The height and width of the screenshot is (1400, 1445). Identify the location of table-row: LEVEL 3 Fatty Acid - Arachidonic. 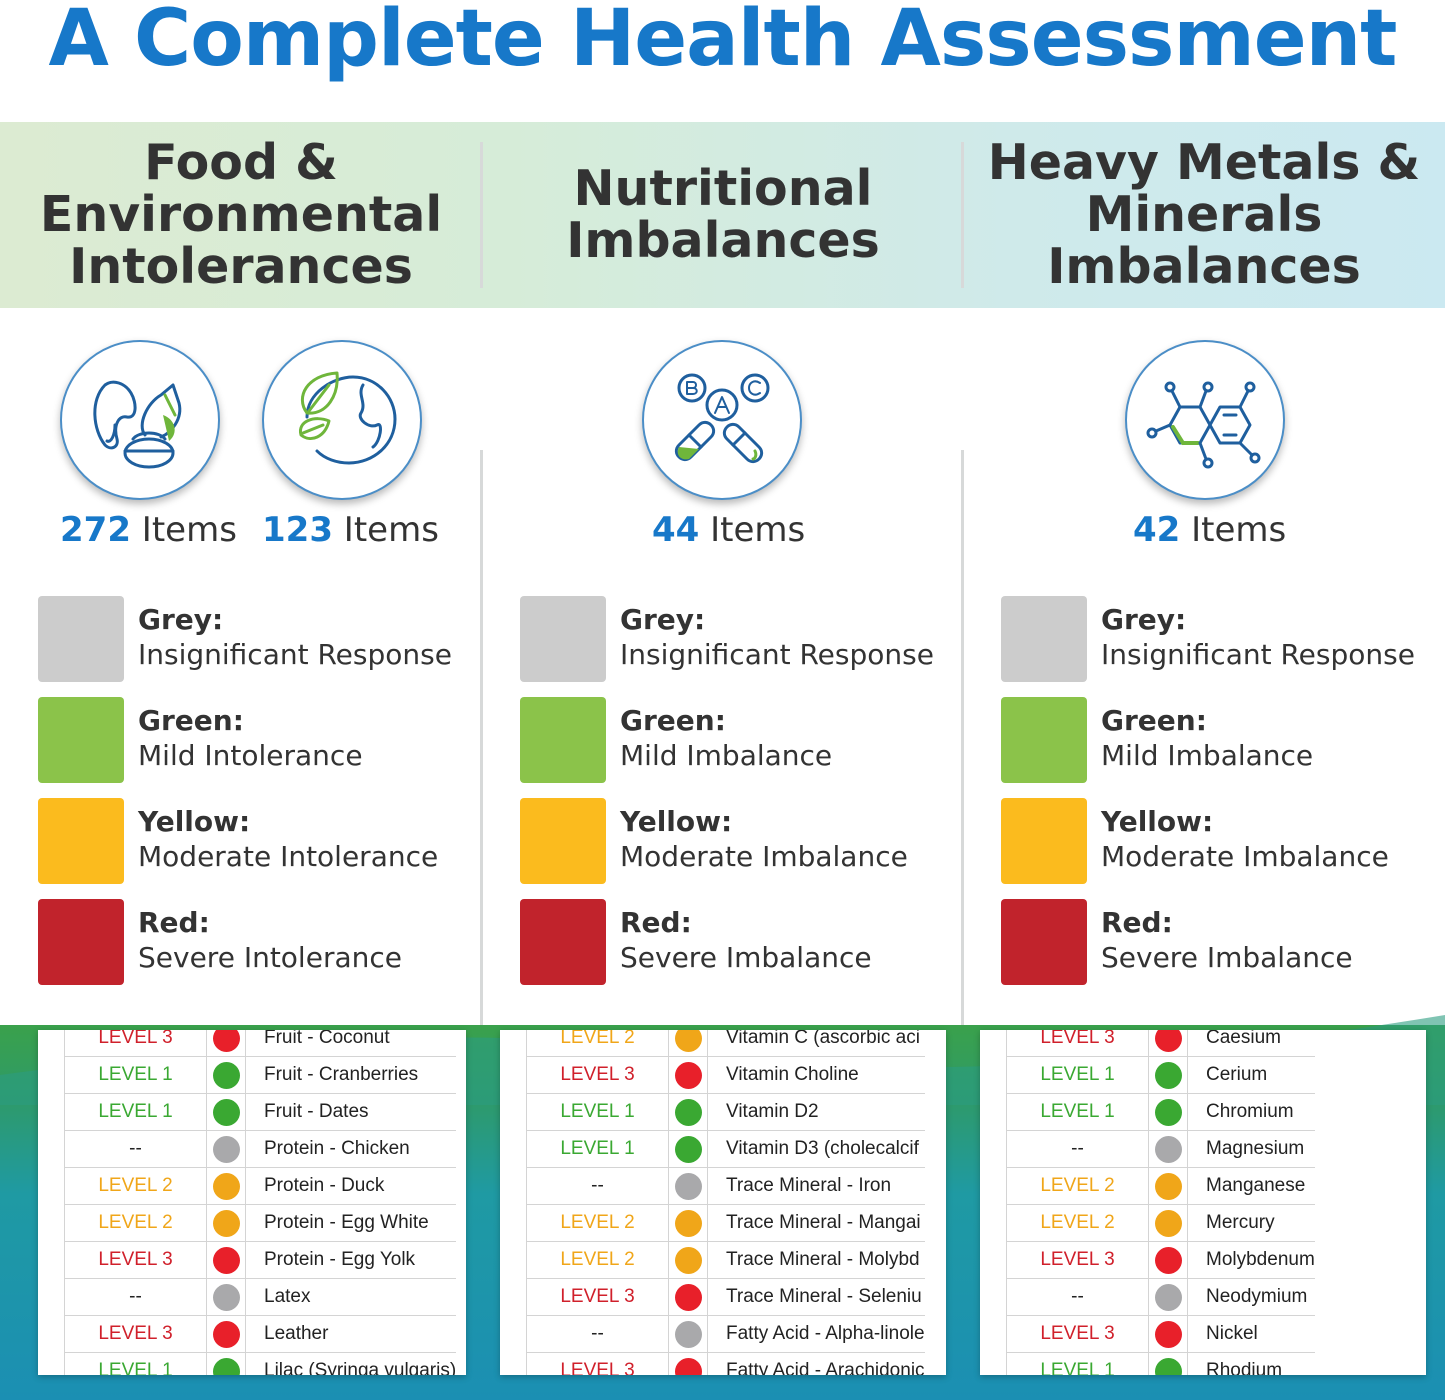
(725, 1363).